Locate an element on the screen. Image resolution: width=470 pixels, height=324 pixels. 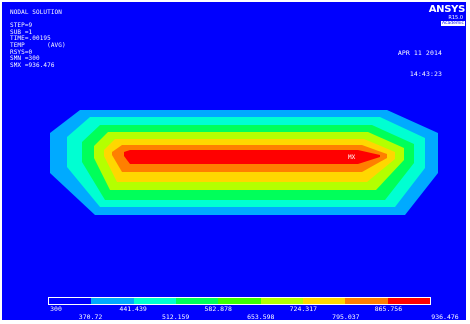
legend-label-bottom: 795.037 is located at coordinates (346, 316).